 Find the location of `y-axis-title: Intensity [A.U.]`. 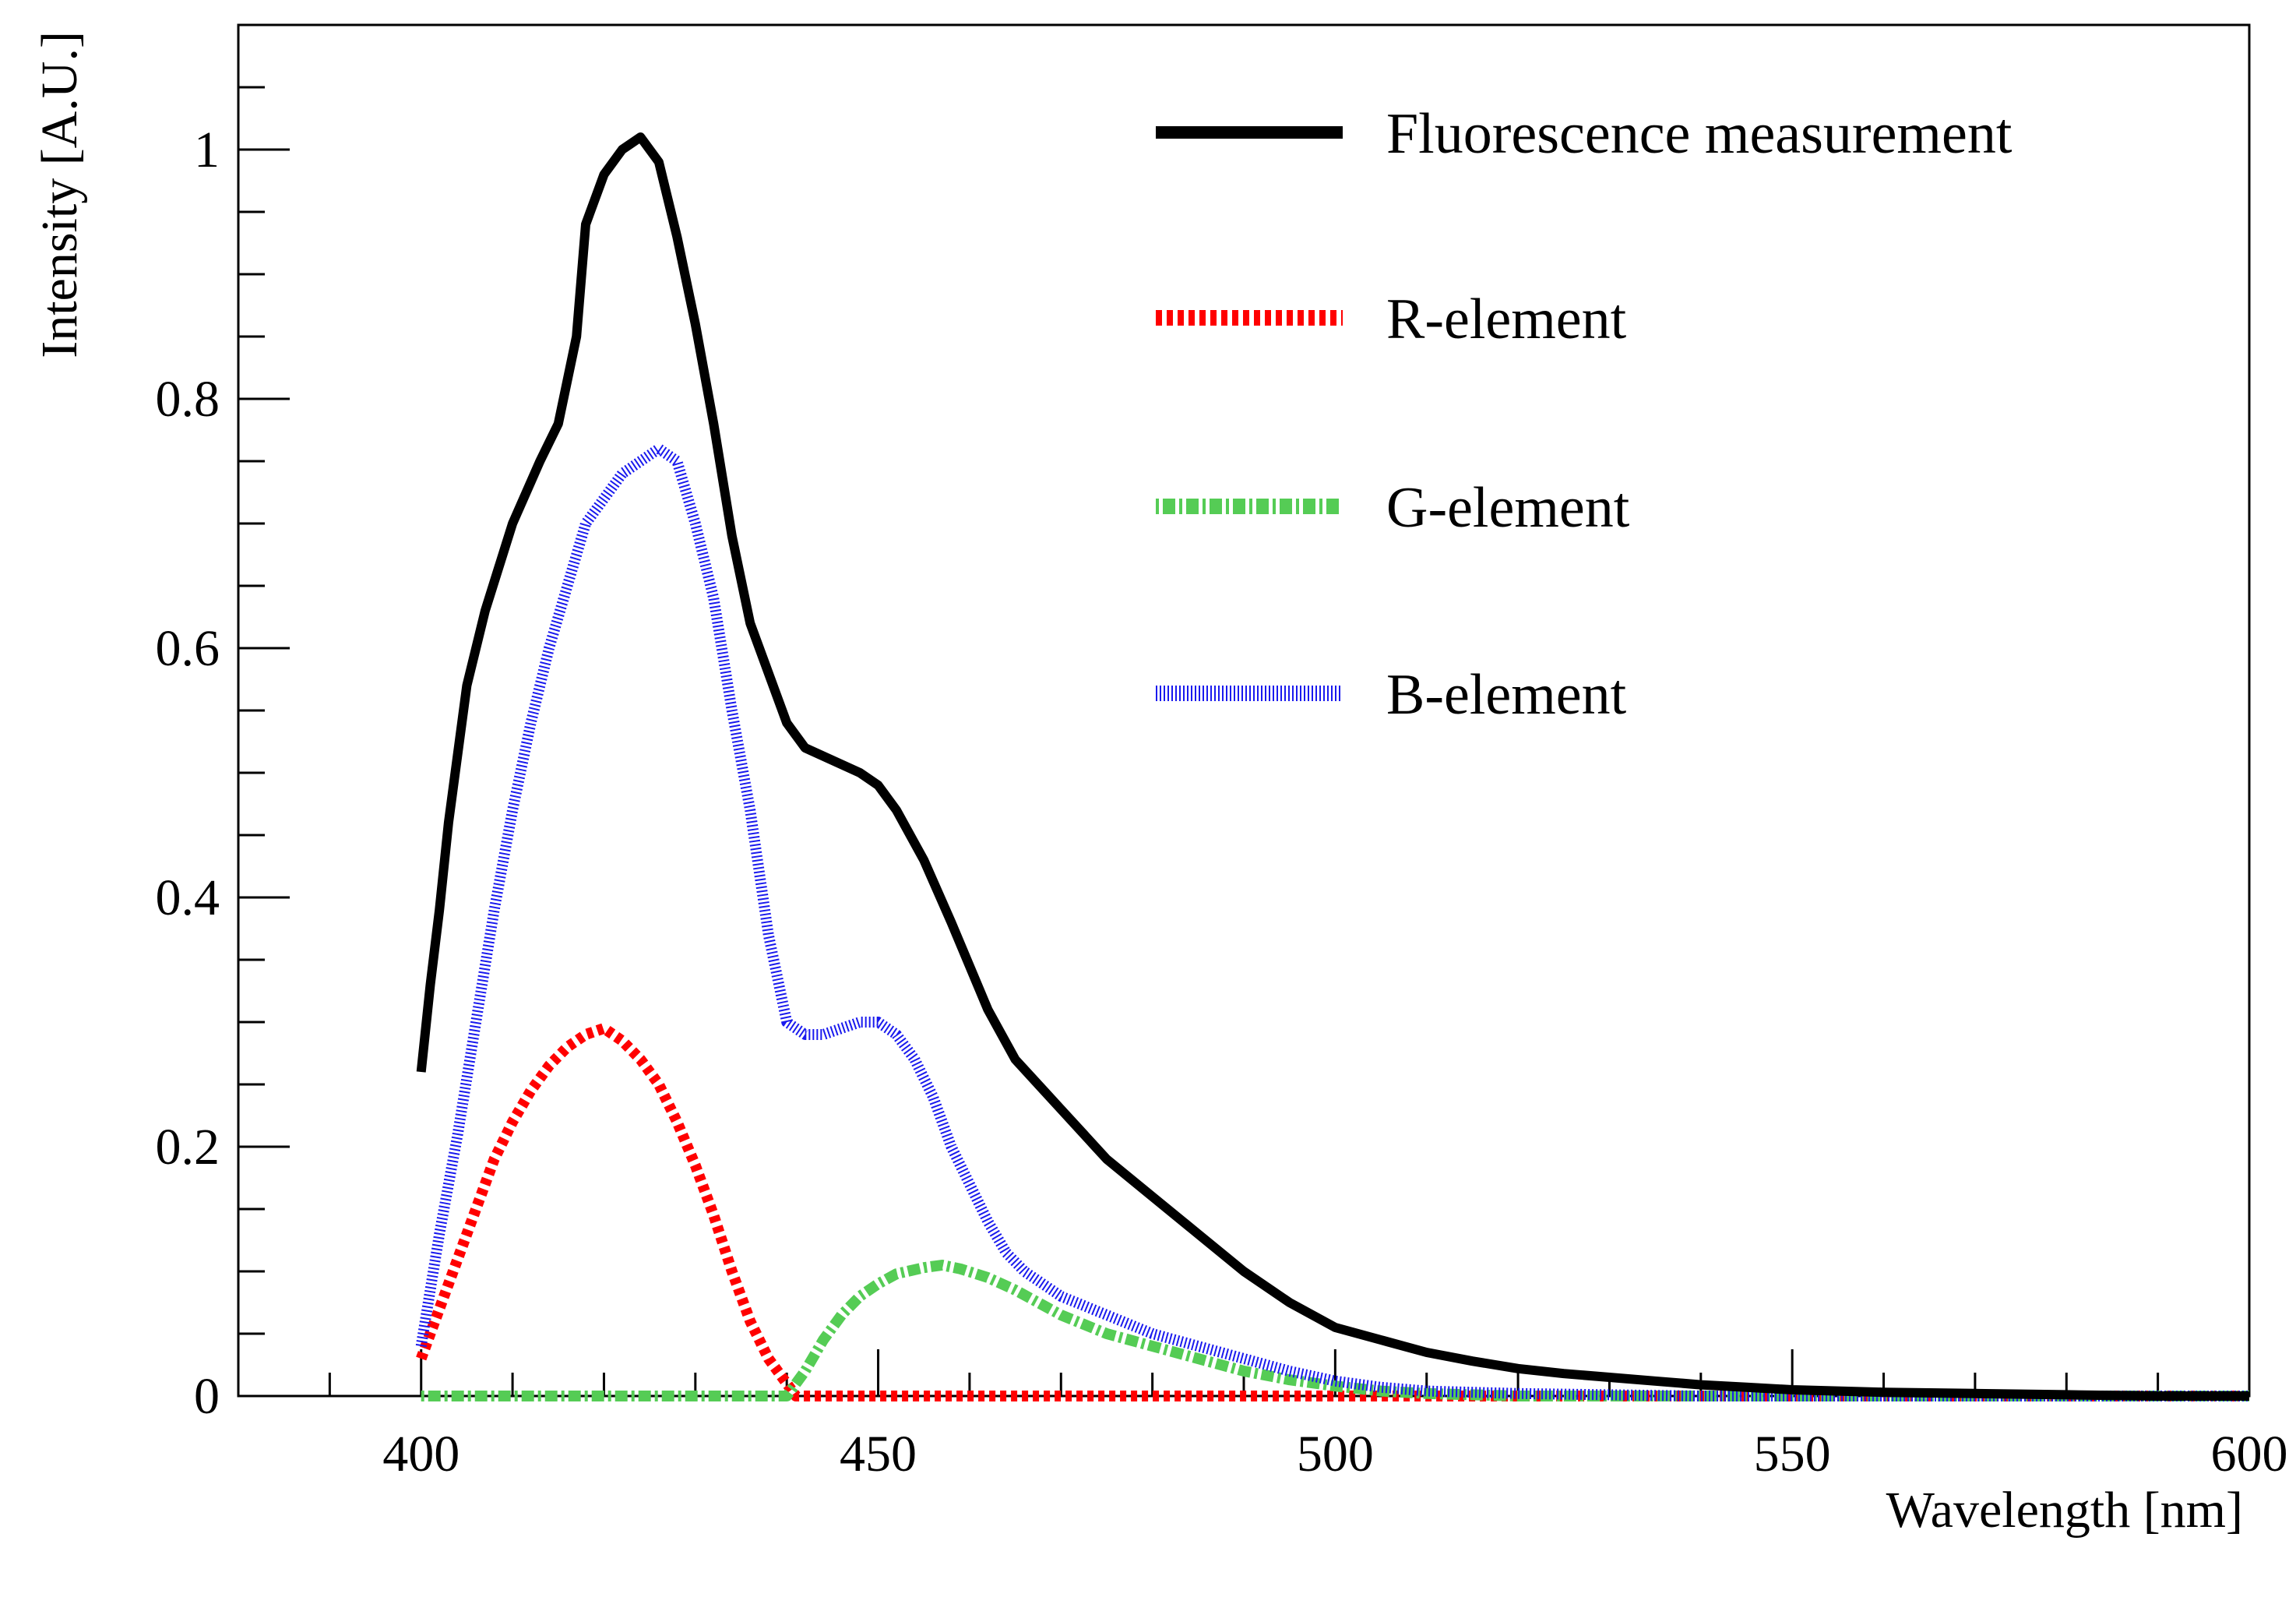

y-axis-title: Intensity [A.U.] is located at coordinates (59, 194).